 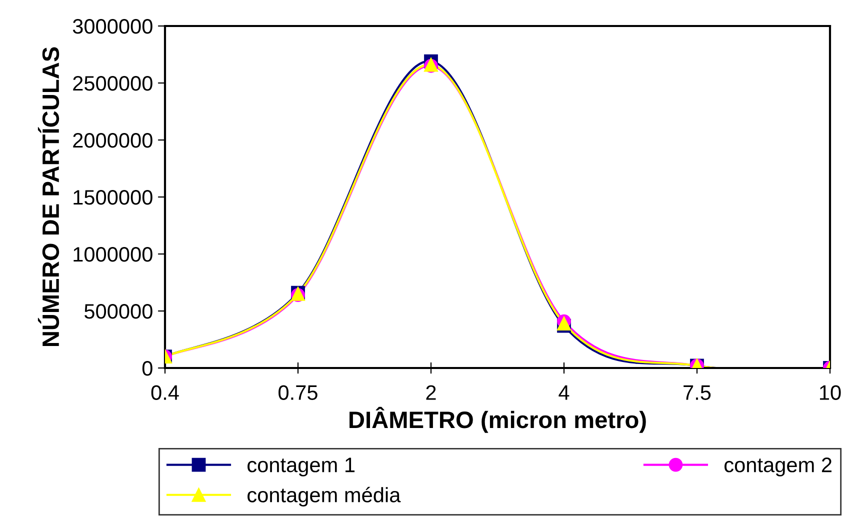 I want to click on y-tick-label: 2000000, so click(x=112, y=140).